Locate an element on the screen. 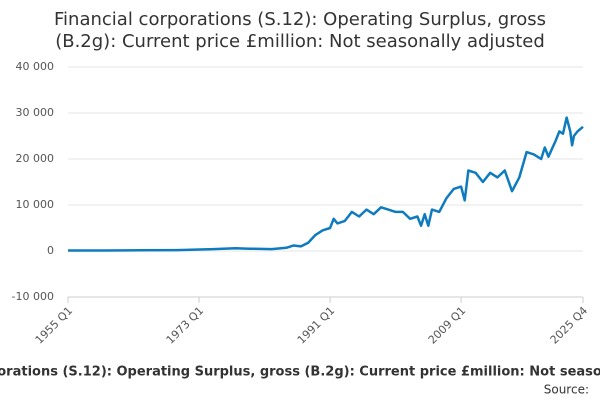 This screenshot has height=400, width=600. y-tick-label: 20 000 is located at coordinates (35, 158).